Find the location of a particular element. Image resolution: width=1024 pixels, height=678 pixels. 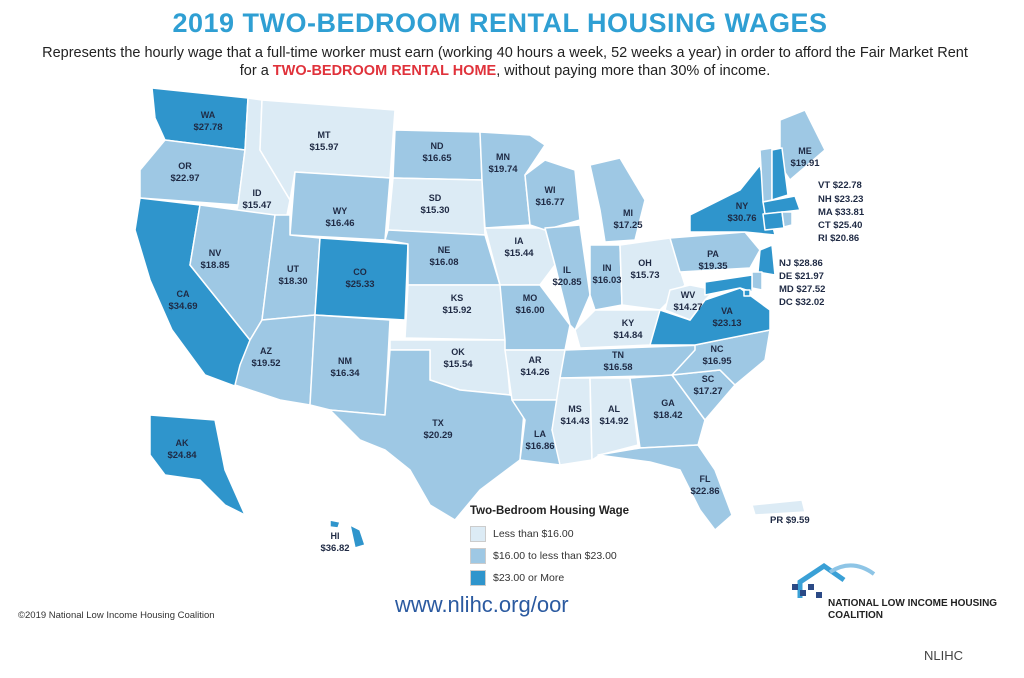

state-abbr-or: OR is located at coordinates (185, 166).